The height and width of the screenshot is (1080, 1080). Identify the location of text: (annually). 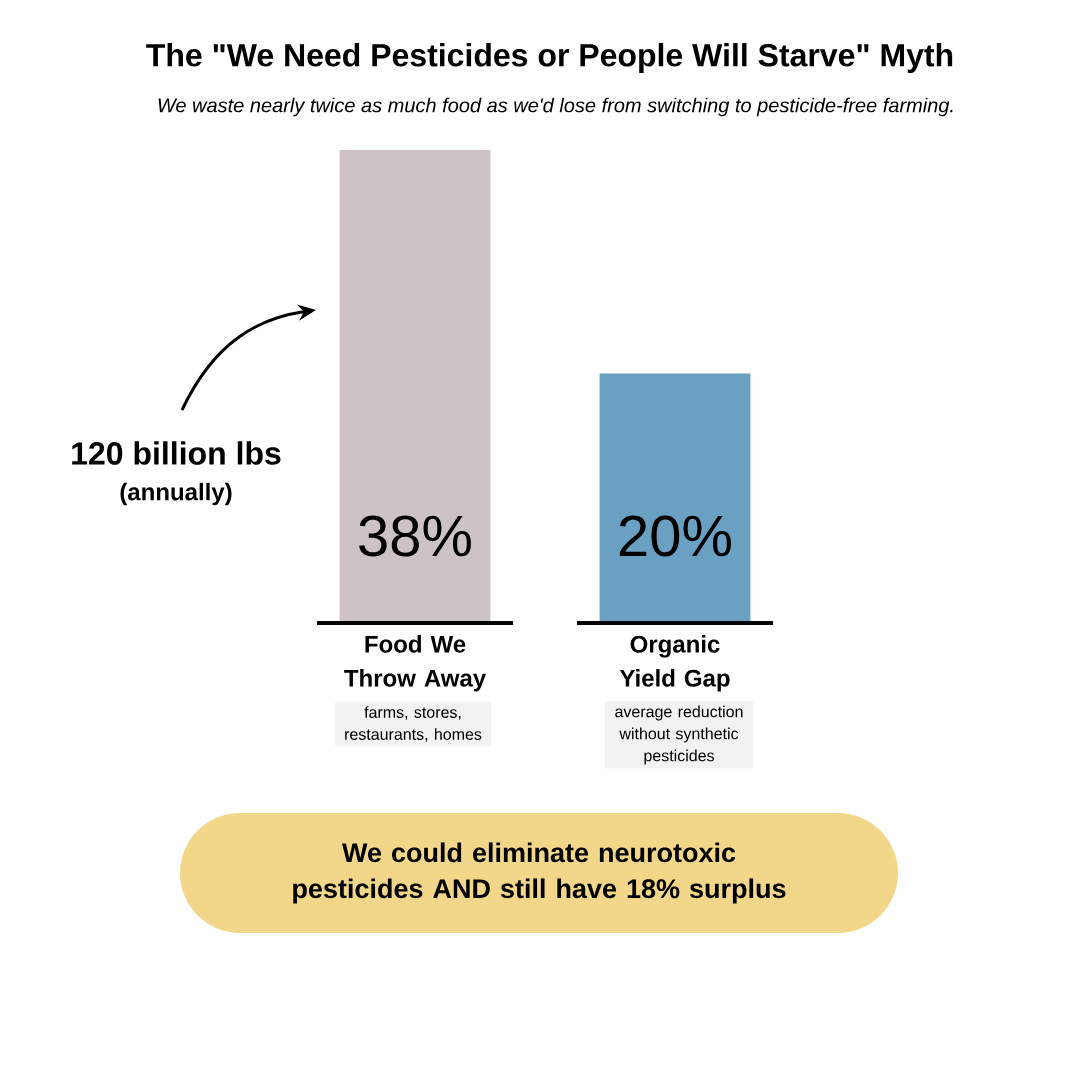
(176, 494).